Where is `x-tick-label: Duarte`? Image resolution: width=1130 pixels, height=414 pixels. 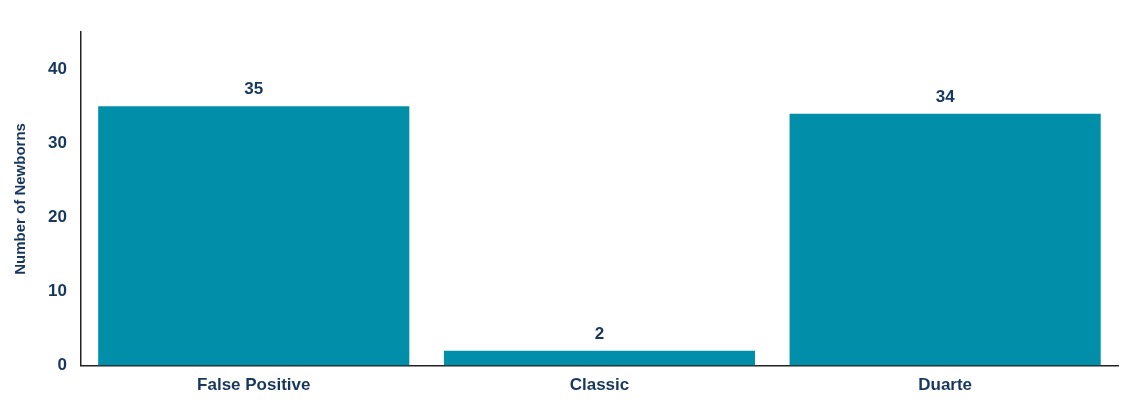 x-tick-label: Duarte is located at coordinates (945, 385).